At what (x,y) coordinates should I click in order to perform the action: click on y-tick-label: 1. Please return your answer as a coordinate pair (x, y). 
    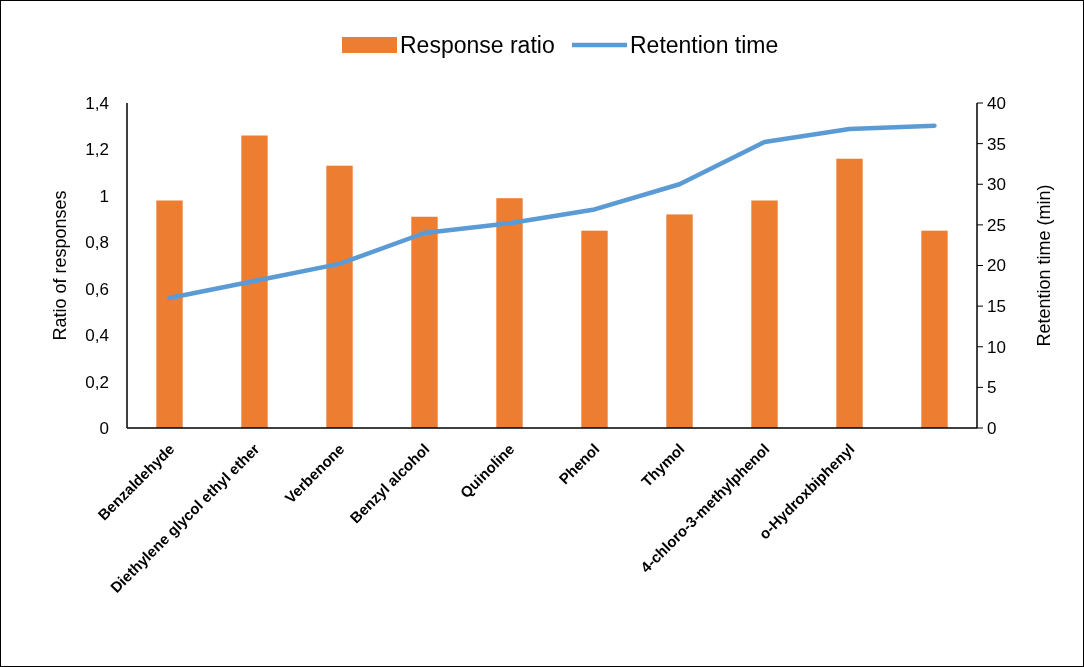
    Looking at the image, I should click on (104, 196).